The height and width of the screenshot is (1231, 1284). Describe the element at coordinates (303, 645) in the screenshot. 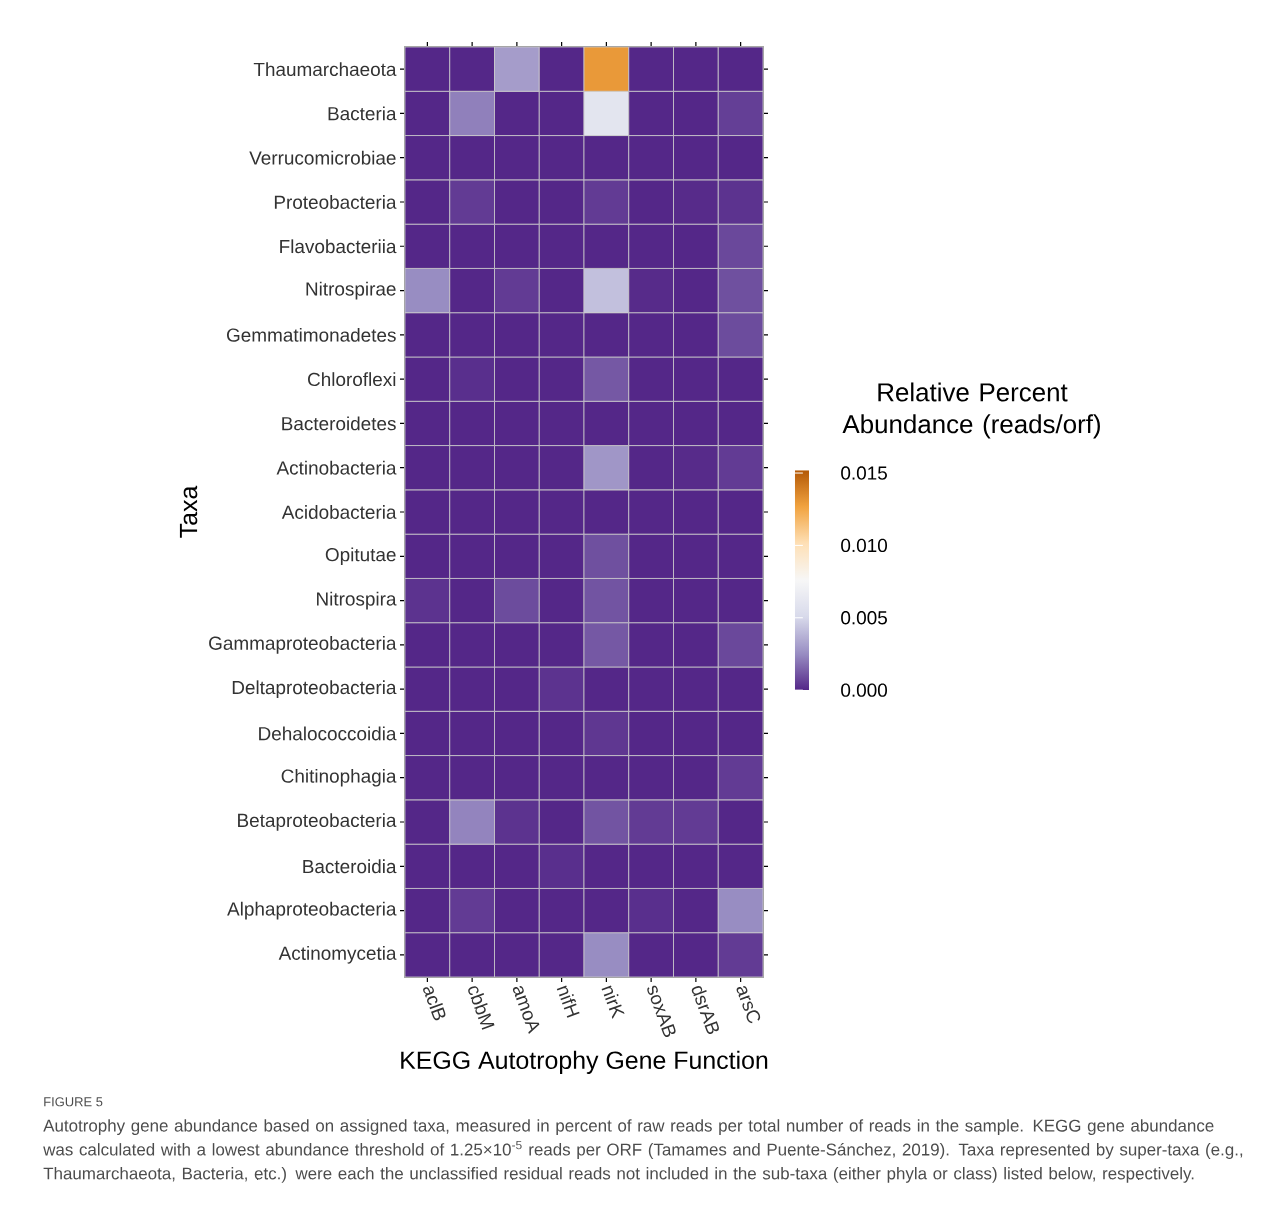

I see `y-tick-label: Gammaproteobacteria` at that location.